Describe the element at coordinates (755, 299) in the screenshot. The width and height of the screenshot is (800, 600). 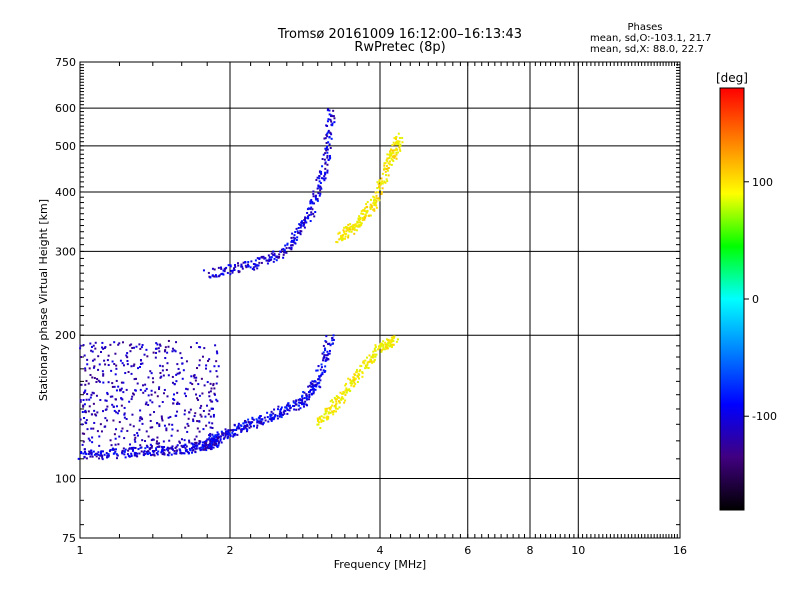
I see `colorbar-tick-label: 0` at that location.